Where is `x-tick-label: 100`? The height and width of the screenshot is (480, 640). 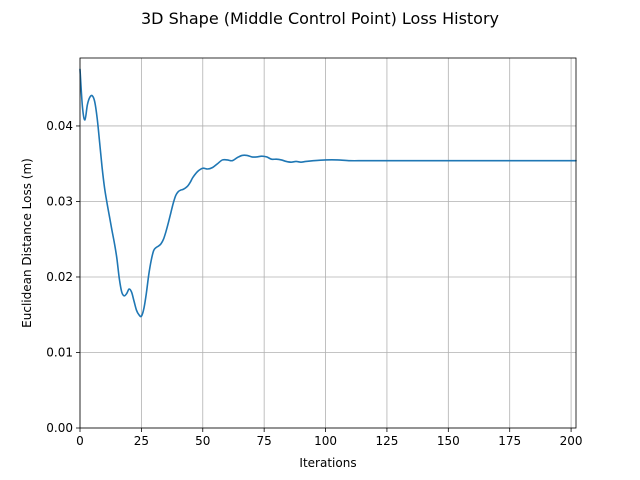
x-tick-label: 100 is located at coordinates (325, 441).